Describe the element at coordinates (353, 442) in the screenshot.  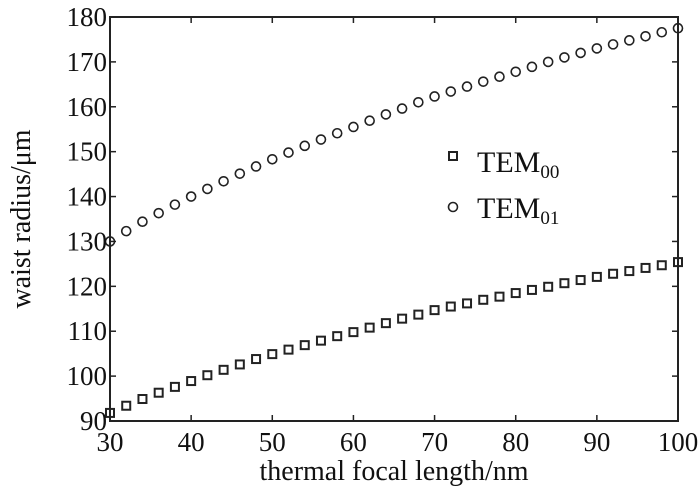
I see `x-tick-label: 60` at that location.